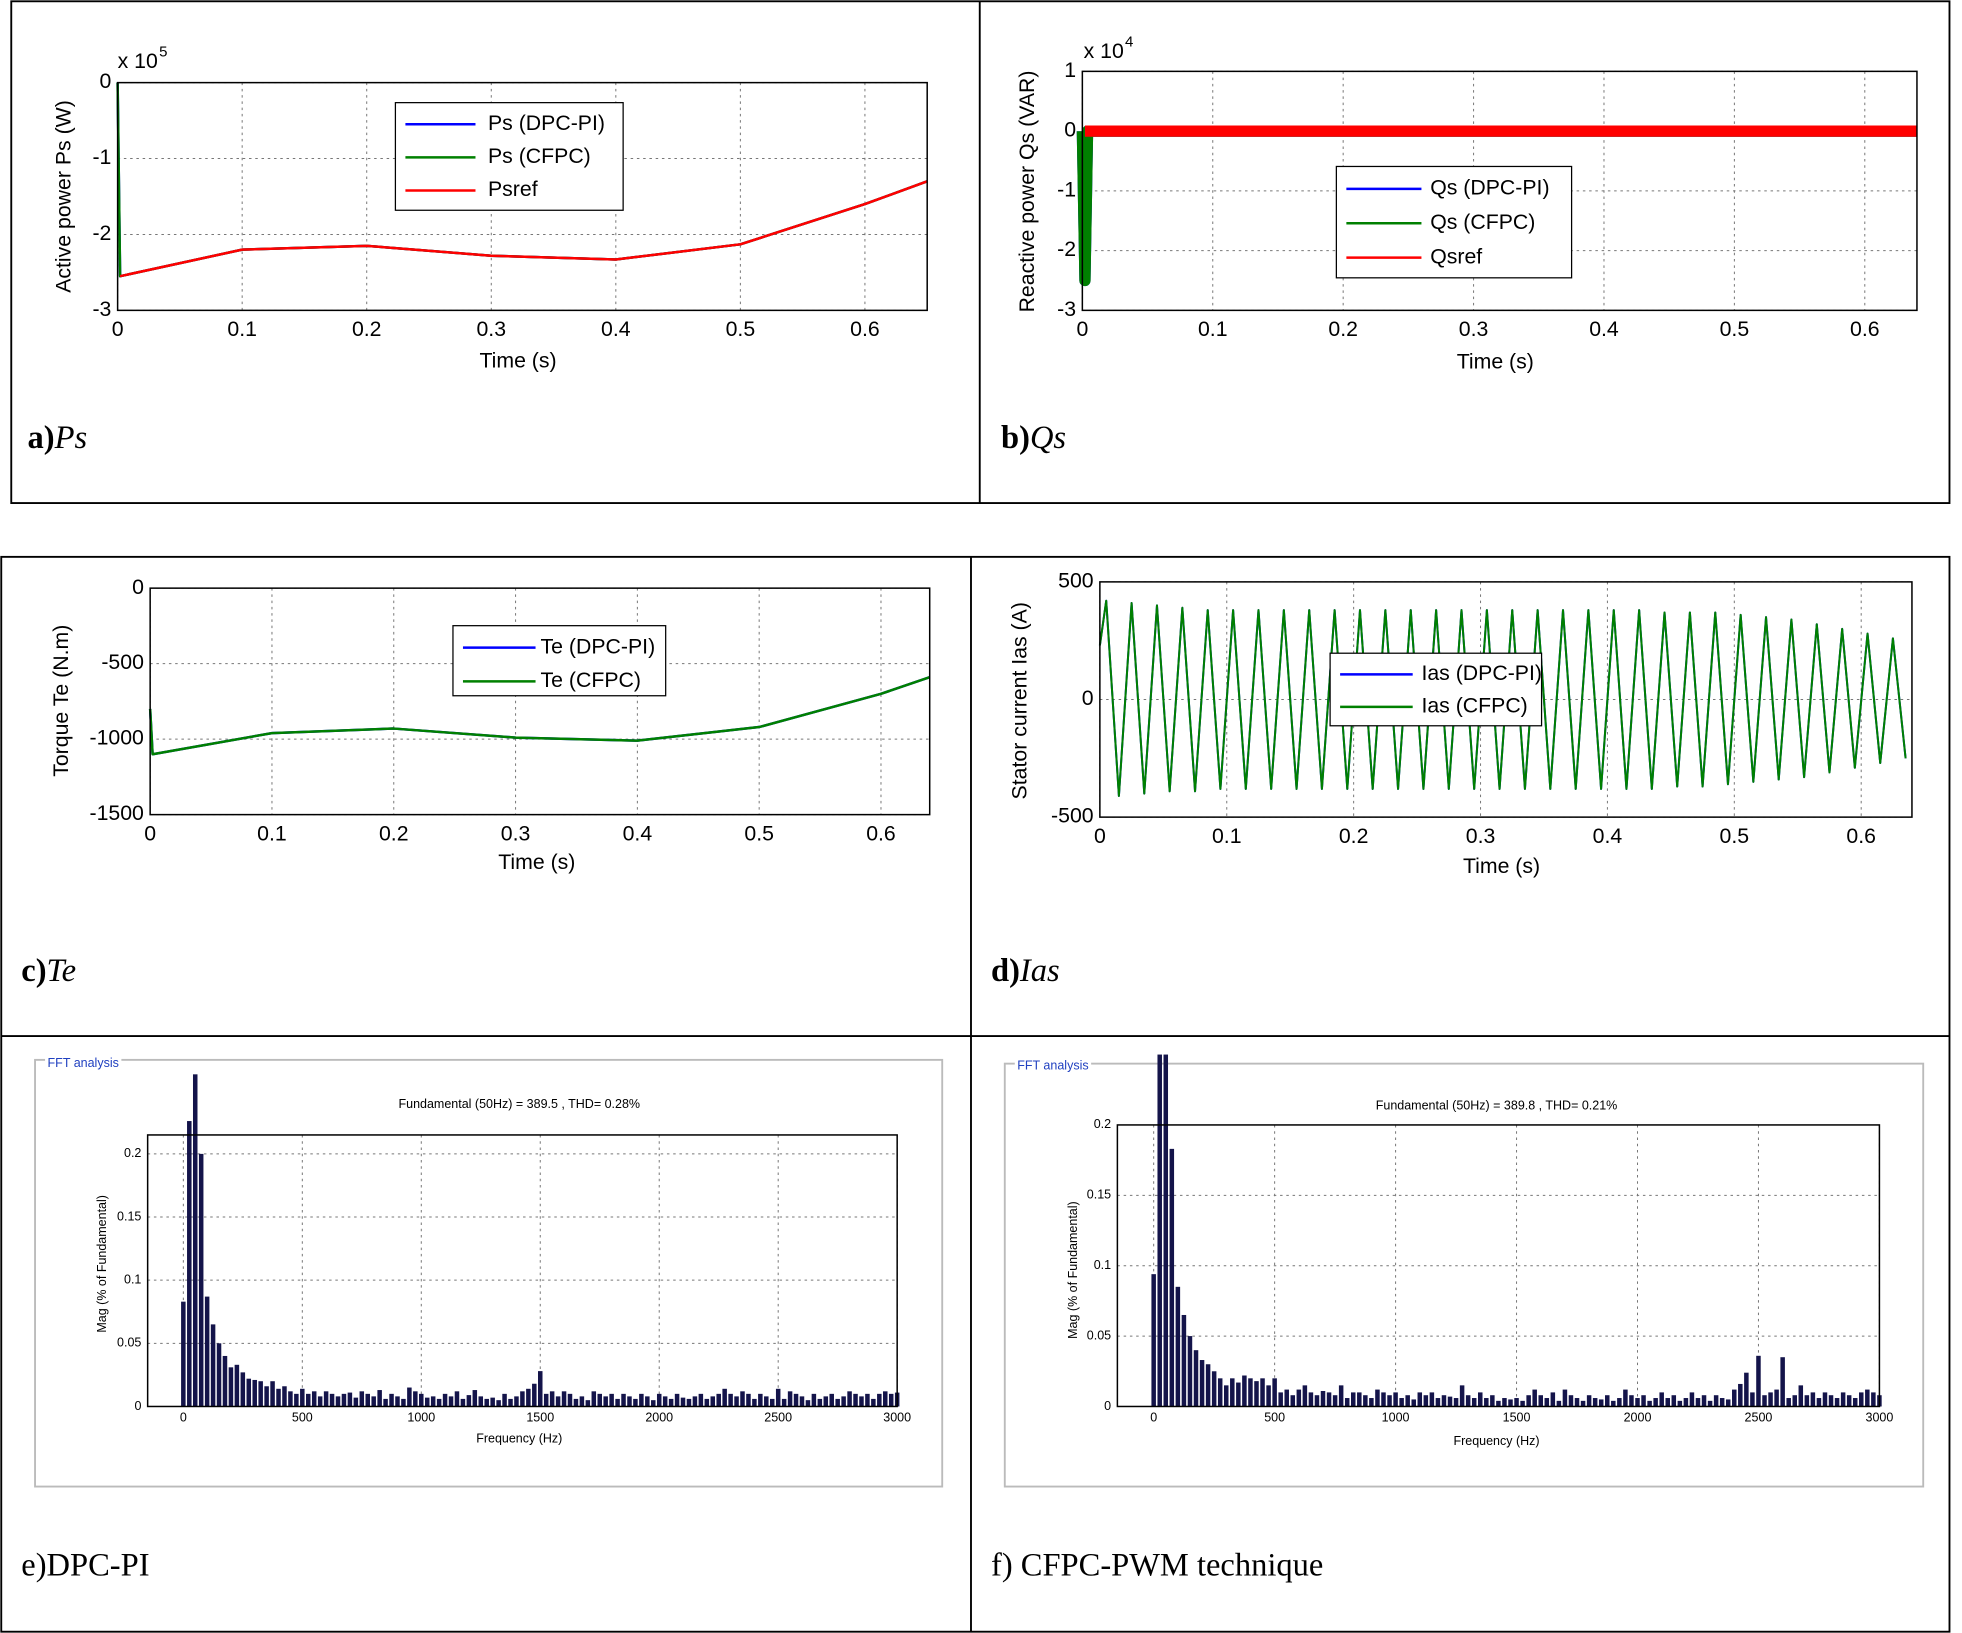 The height and width of the screenshot is (1633, 1962). Describe the element at coordinates (1638, 1418) in the screenshot. I see `x-tick-label: 2000` at that location.